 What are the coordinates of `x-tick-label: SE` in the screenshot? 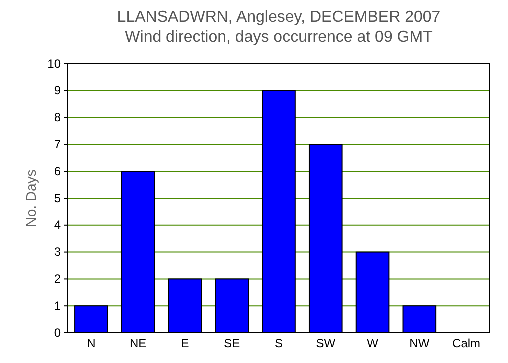 It's located at (232, 343).